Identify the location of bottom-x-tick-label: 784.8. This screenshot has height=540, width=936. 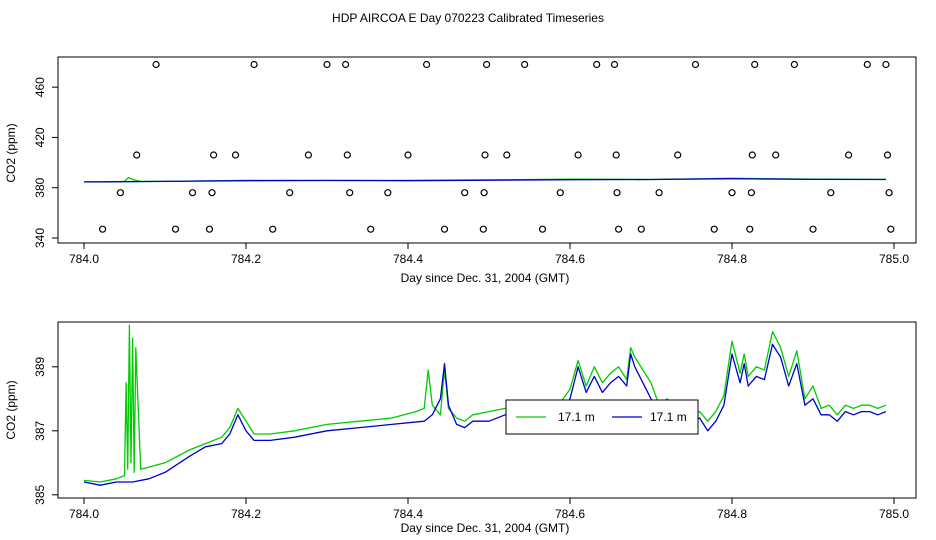
(732, 514).